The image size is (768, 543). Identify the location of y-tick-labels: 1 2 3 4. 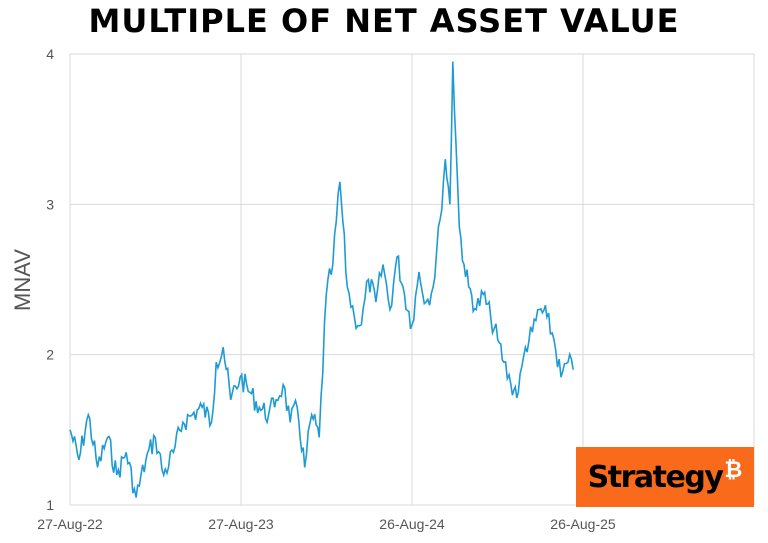
(50, 279).